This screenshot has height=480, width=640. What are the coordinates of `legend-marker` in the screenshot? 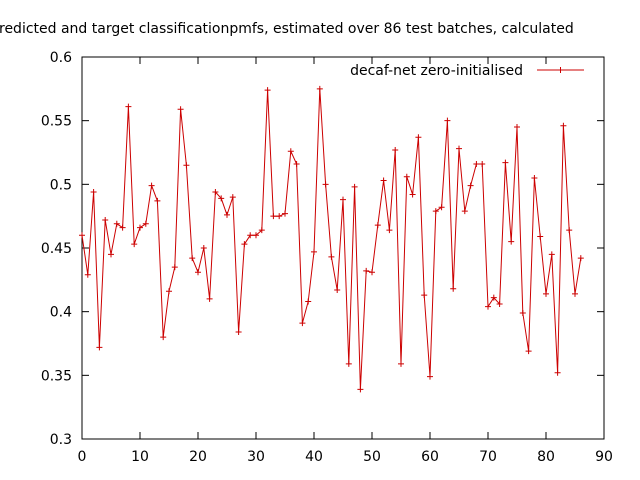 It's located at (560, 70).